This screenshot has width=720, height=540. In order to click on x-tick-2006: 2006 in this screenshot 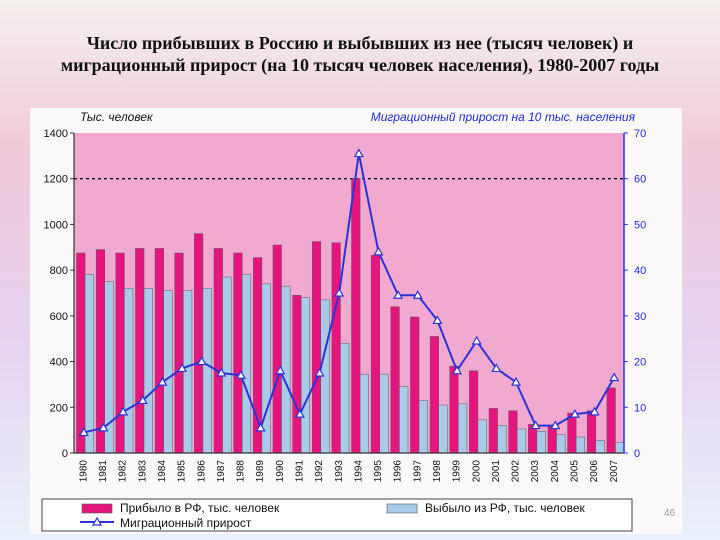, I will do `click(594, 471)`.